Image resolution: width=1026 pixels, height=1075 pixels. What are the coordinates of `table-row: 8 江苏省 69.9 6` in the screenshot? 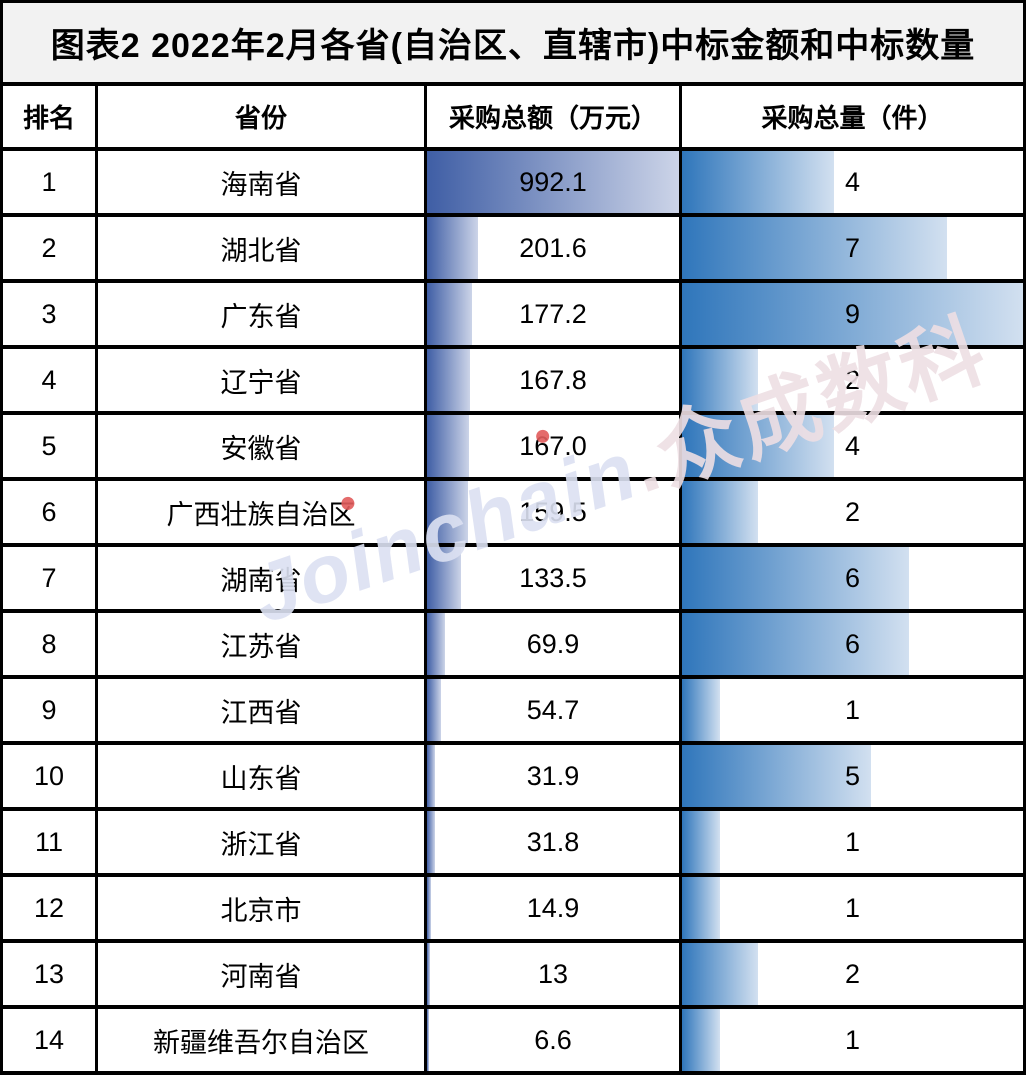 It's located at (513, 646).